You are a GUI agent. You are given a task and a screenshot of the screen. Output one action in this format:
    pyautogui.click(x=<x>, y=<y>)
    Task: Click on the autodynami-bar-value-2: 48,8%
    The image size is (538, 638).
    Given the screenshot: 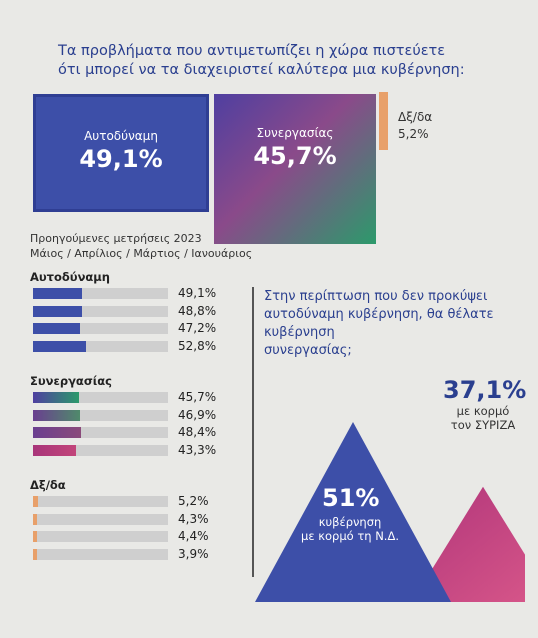 What is the action you would take?
    pyautogui.click(x=197, y=310)
    